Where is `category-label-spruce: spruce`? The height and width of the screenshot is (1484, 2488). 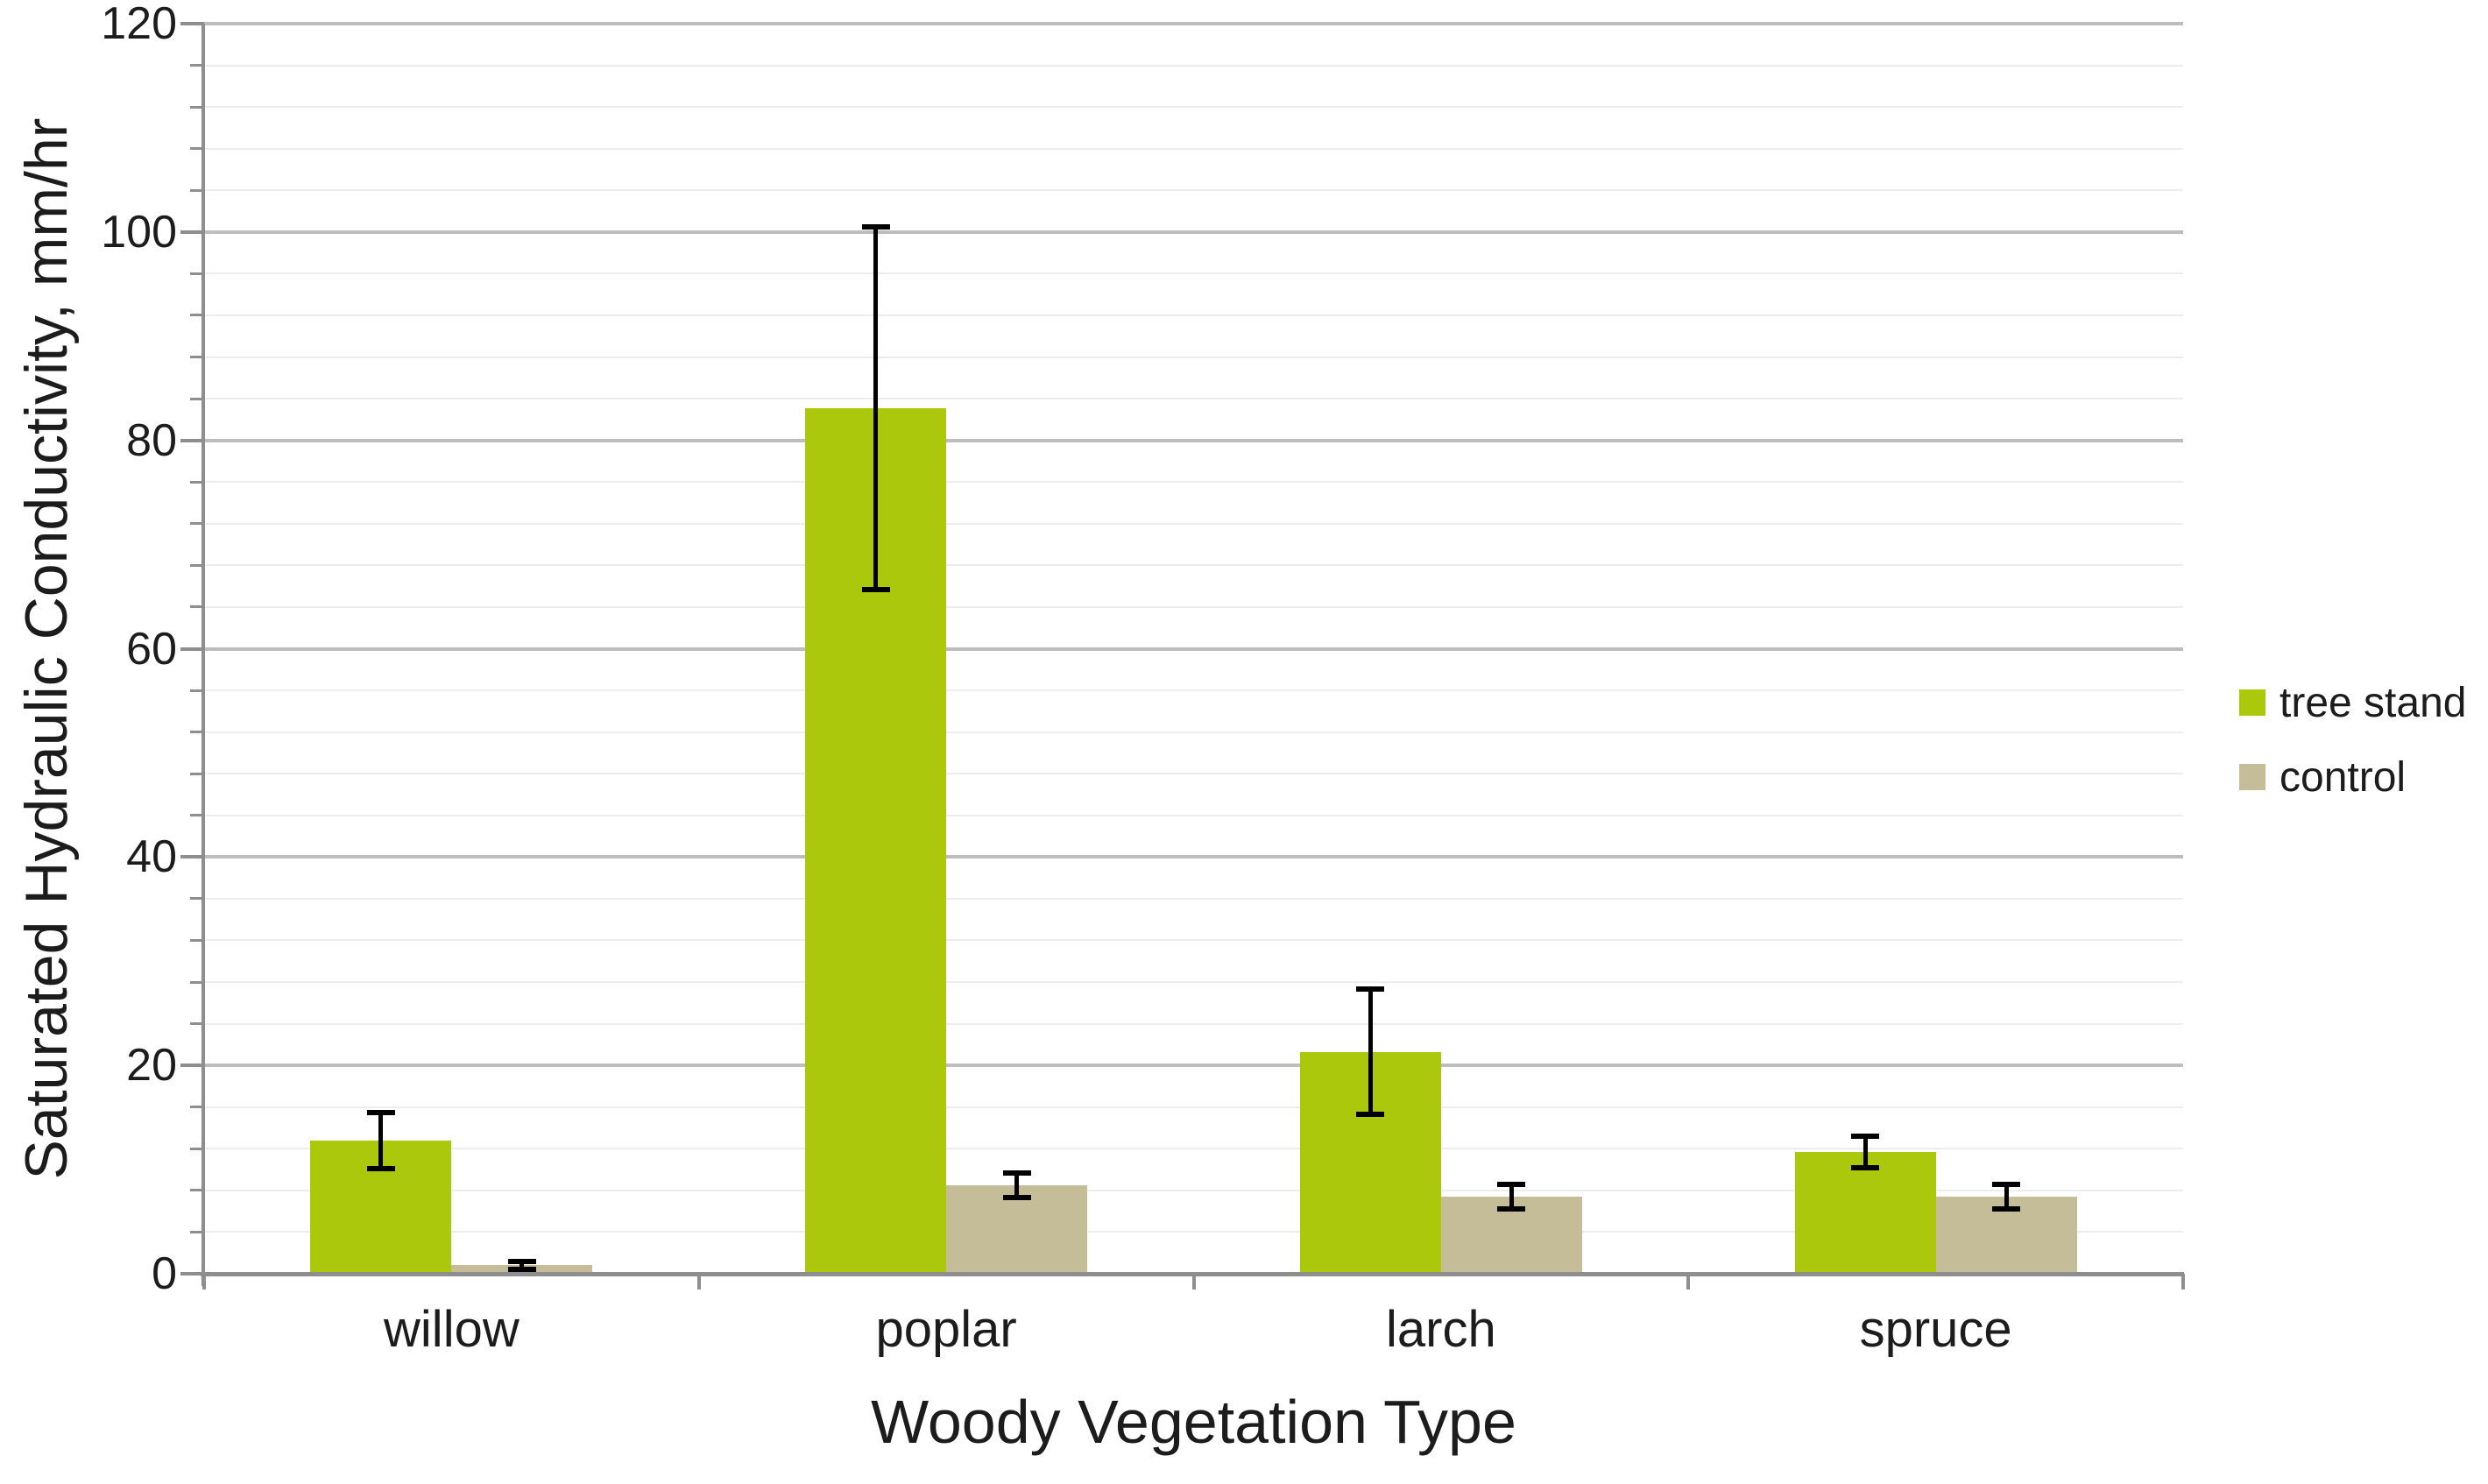 category-label-spruce: spruce is located at coordinates (1935, 1330).